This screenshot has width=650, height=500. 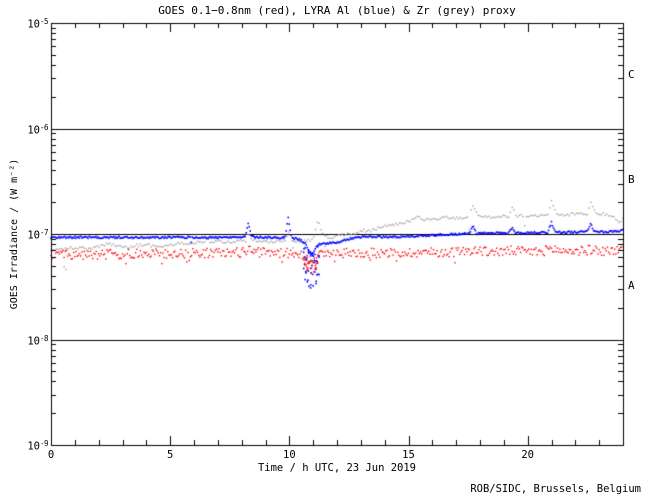 I want to click on x-axis-label: Time / h UTC, 23 Jun 2019, so click(x=337, y=468).